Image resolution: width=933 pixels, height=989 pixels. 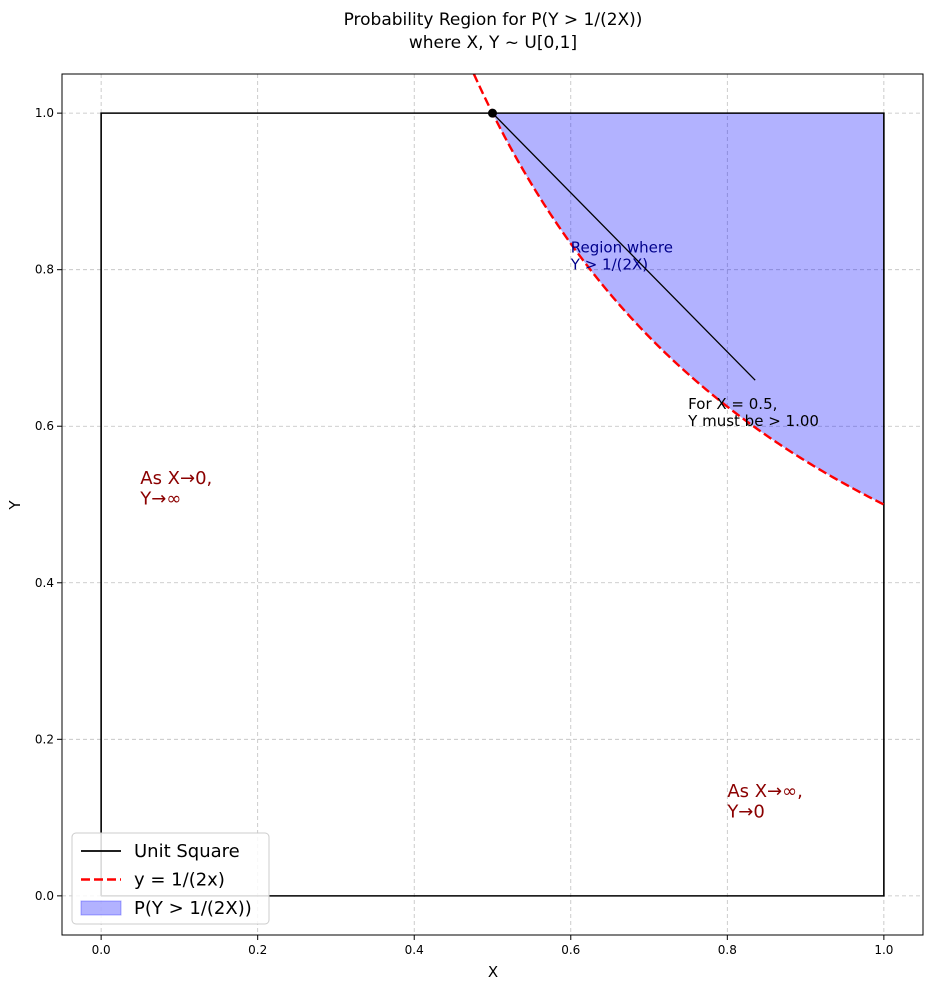 I want to click on y-tick-label: 0.2, so click(x=44, y=739).